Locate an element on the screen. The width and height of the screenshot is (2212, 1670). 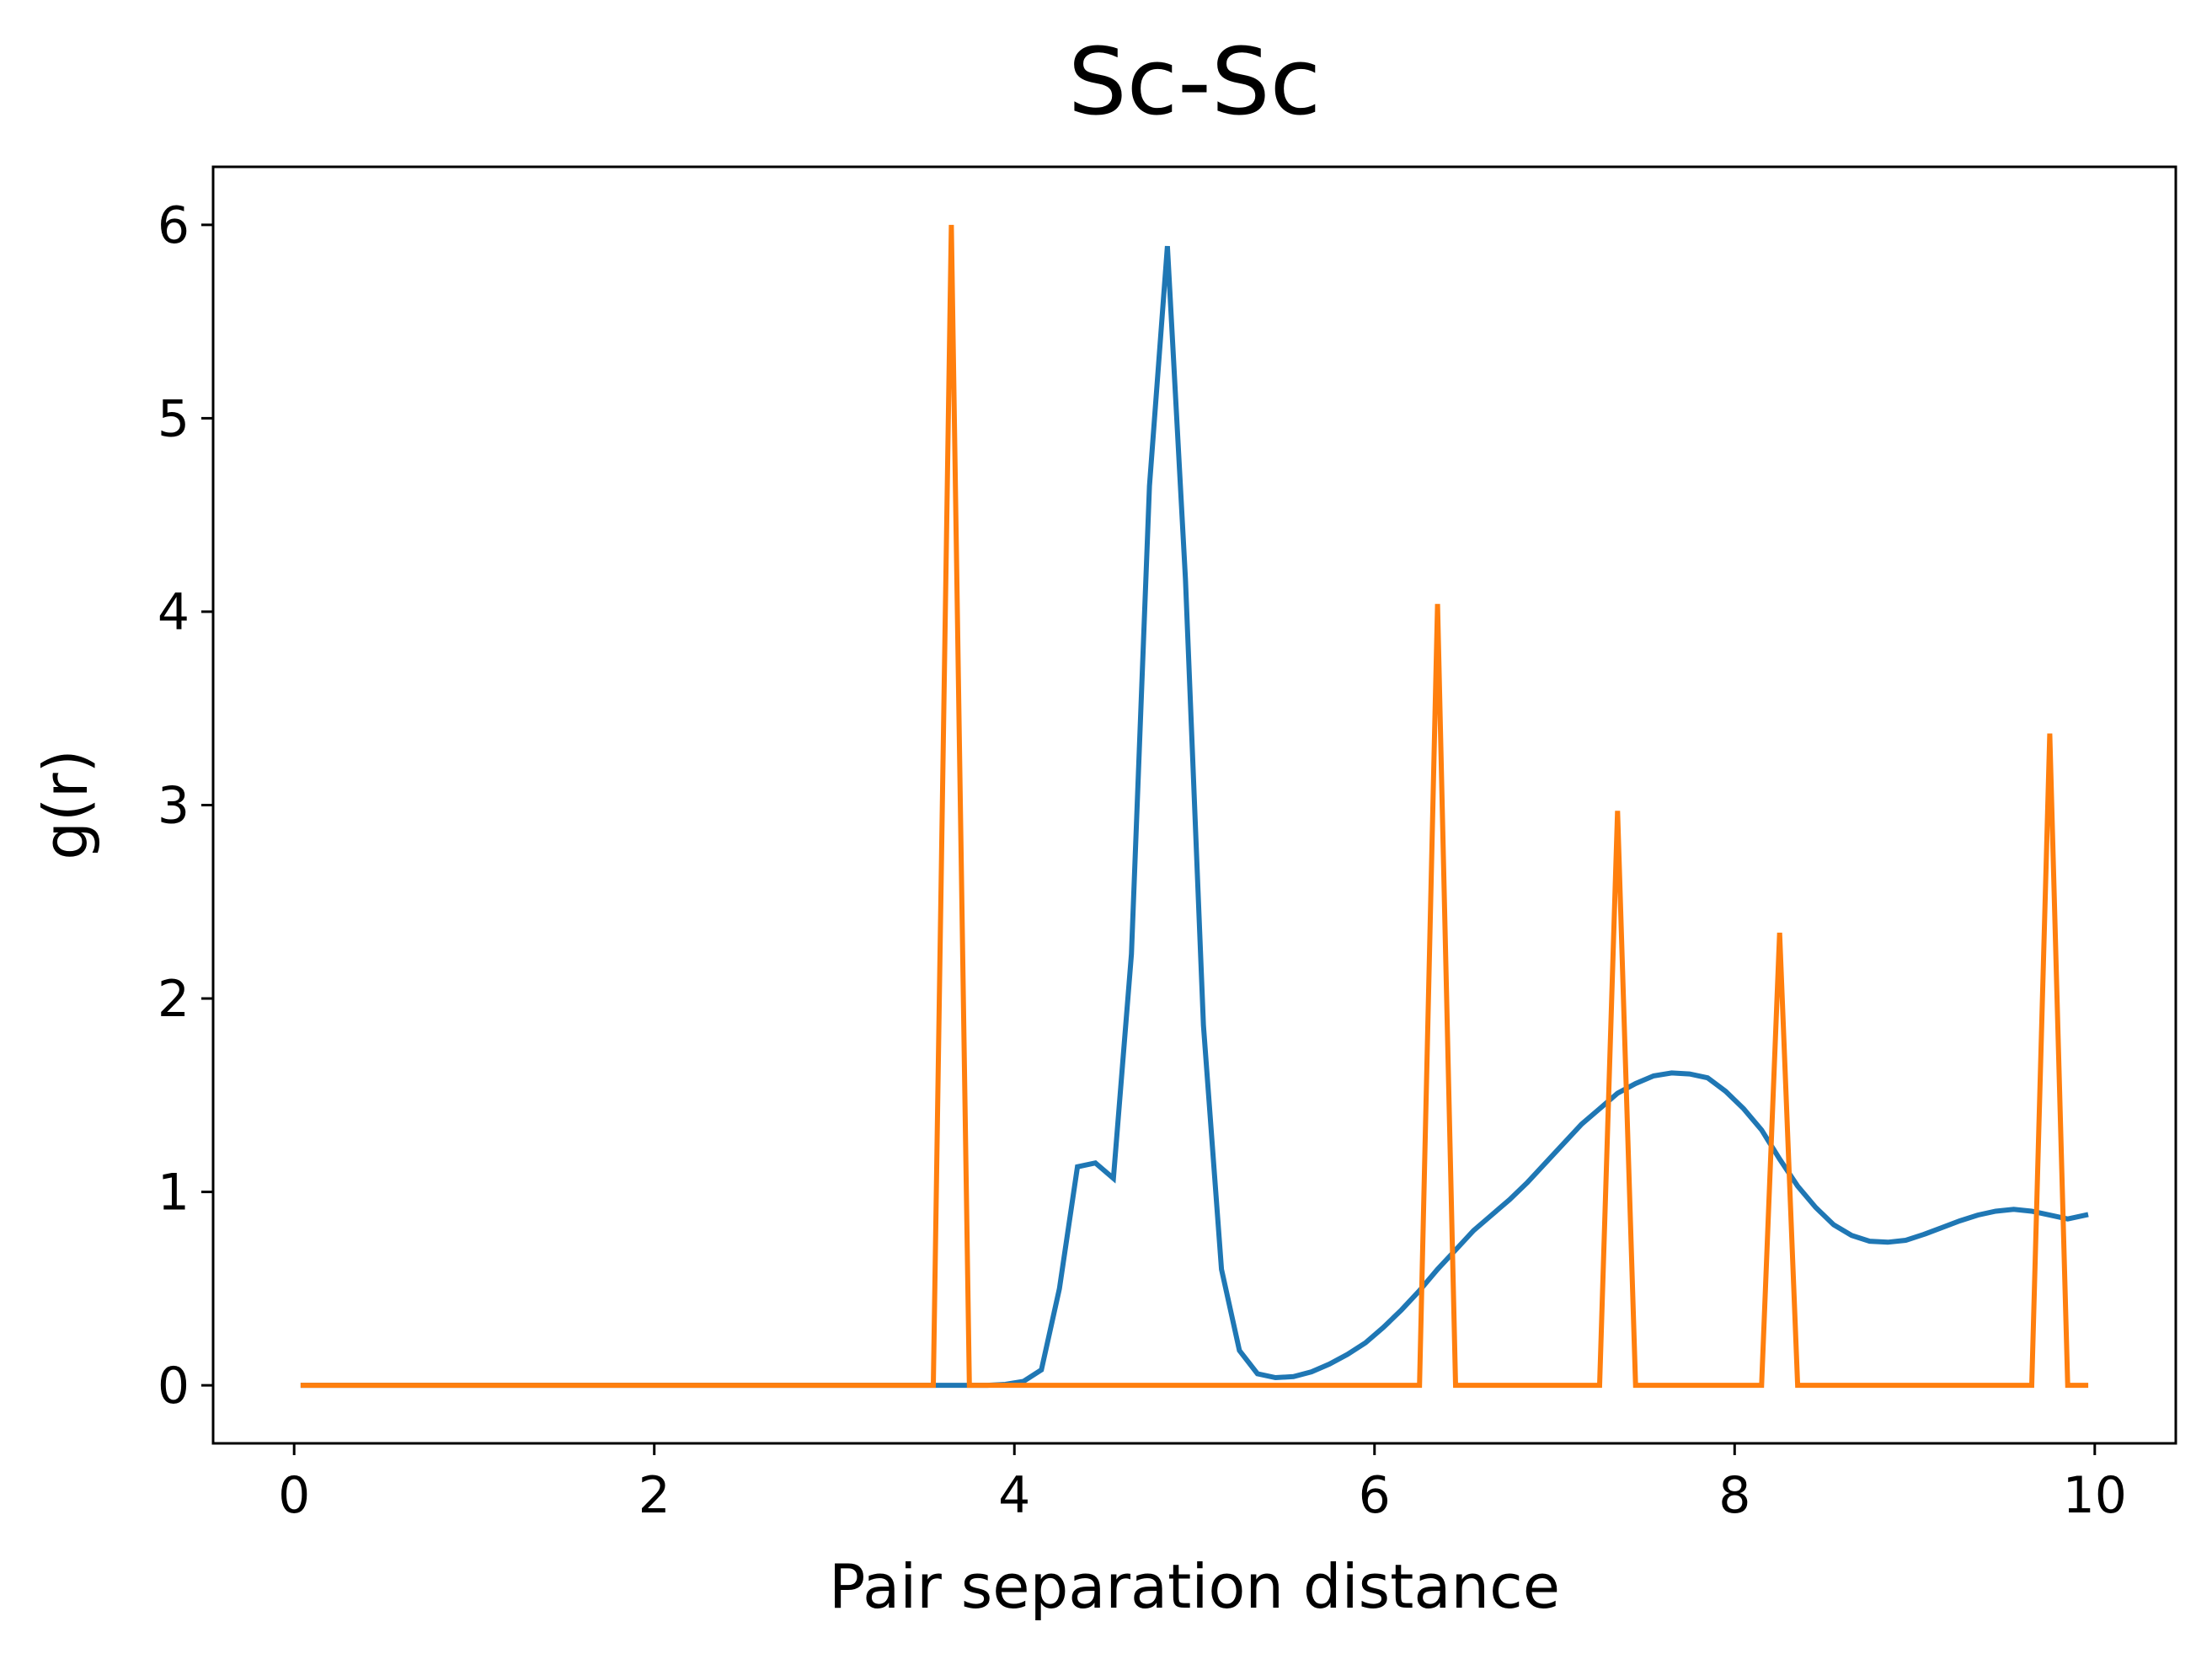
y-tick-label: 3 is located at coordinates (174, 806).